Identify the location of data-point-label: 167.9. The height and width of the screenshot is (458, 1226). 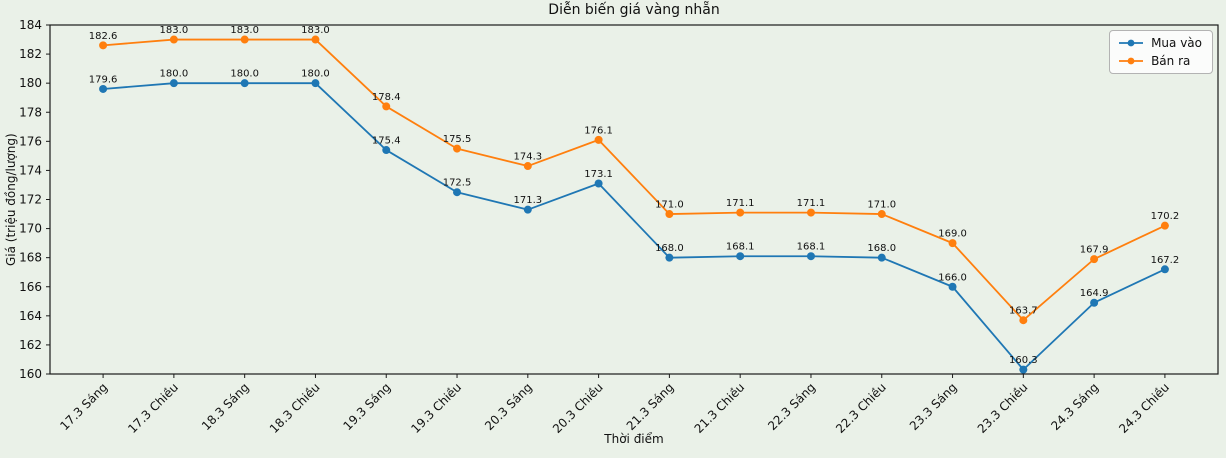
(1094, 250).